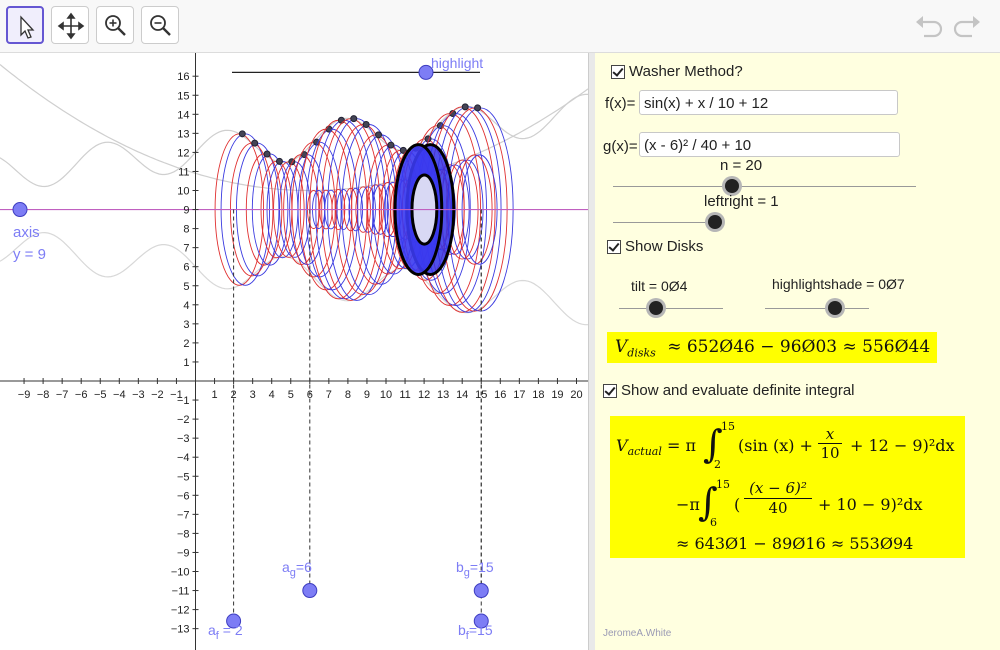 Image resolution: width=1000 pixels, height=650 pixels. I want to click on x-tick-label: 19, so click(557, 395).